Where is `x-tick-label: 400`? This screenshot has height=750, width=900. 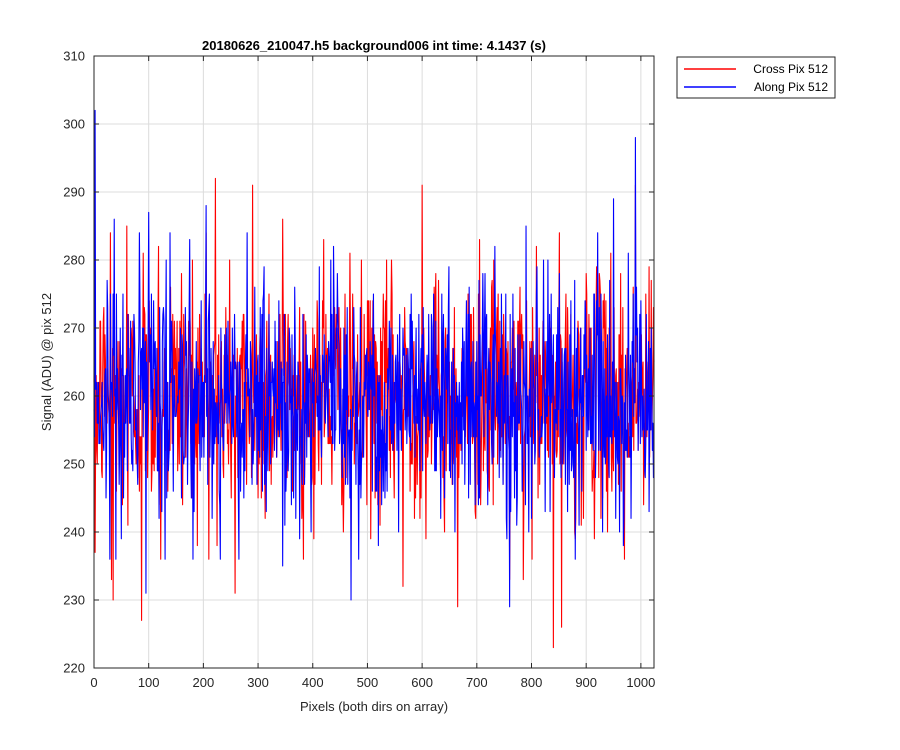 x-tick-label: 400 is located at coordinates (313, 682).